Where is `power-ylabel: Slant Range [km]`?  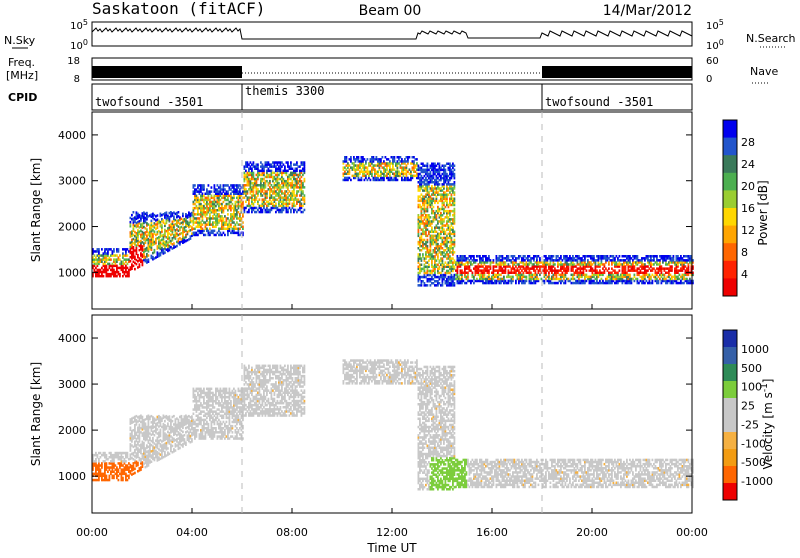
power-ylabel: Slant Range [km] is located at coordinates (36, 210).